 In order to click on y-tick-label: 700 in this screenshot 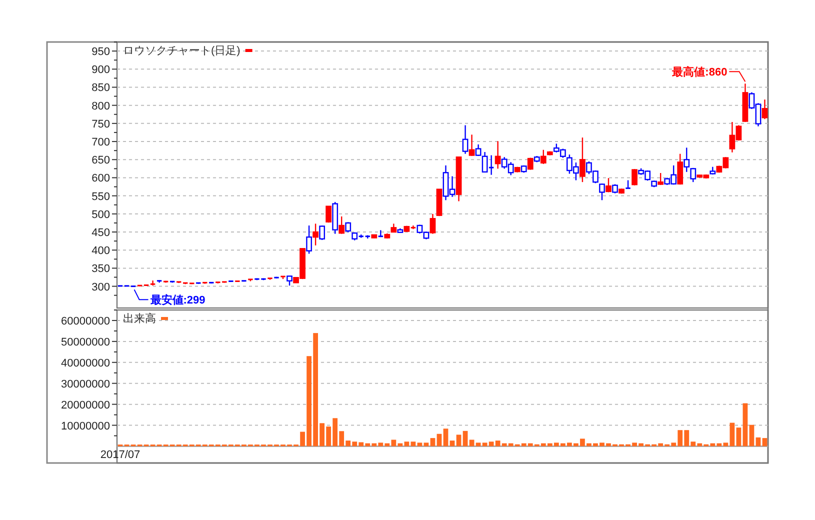, I will do `click(101, 142)`.